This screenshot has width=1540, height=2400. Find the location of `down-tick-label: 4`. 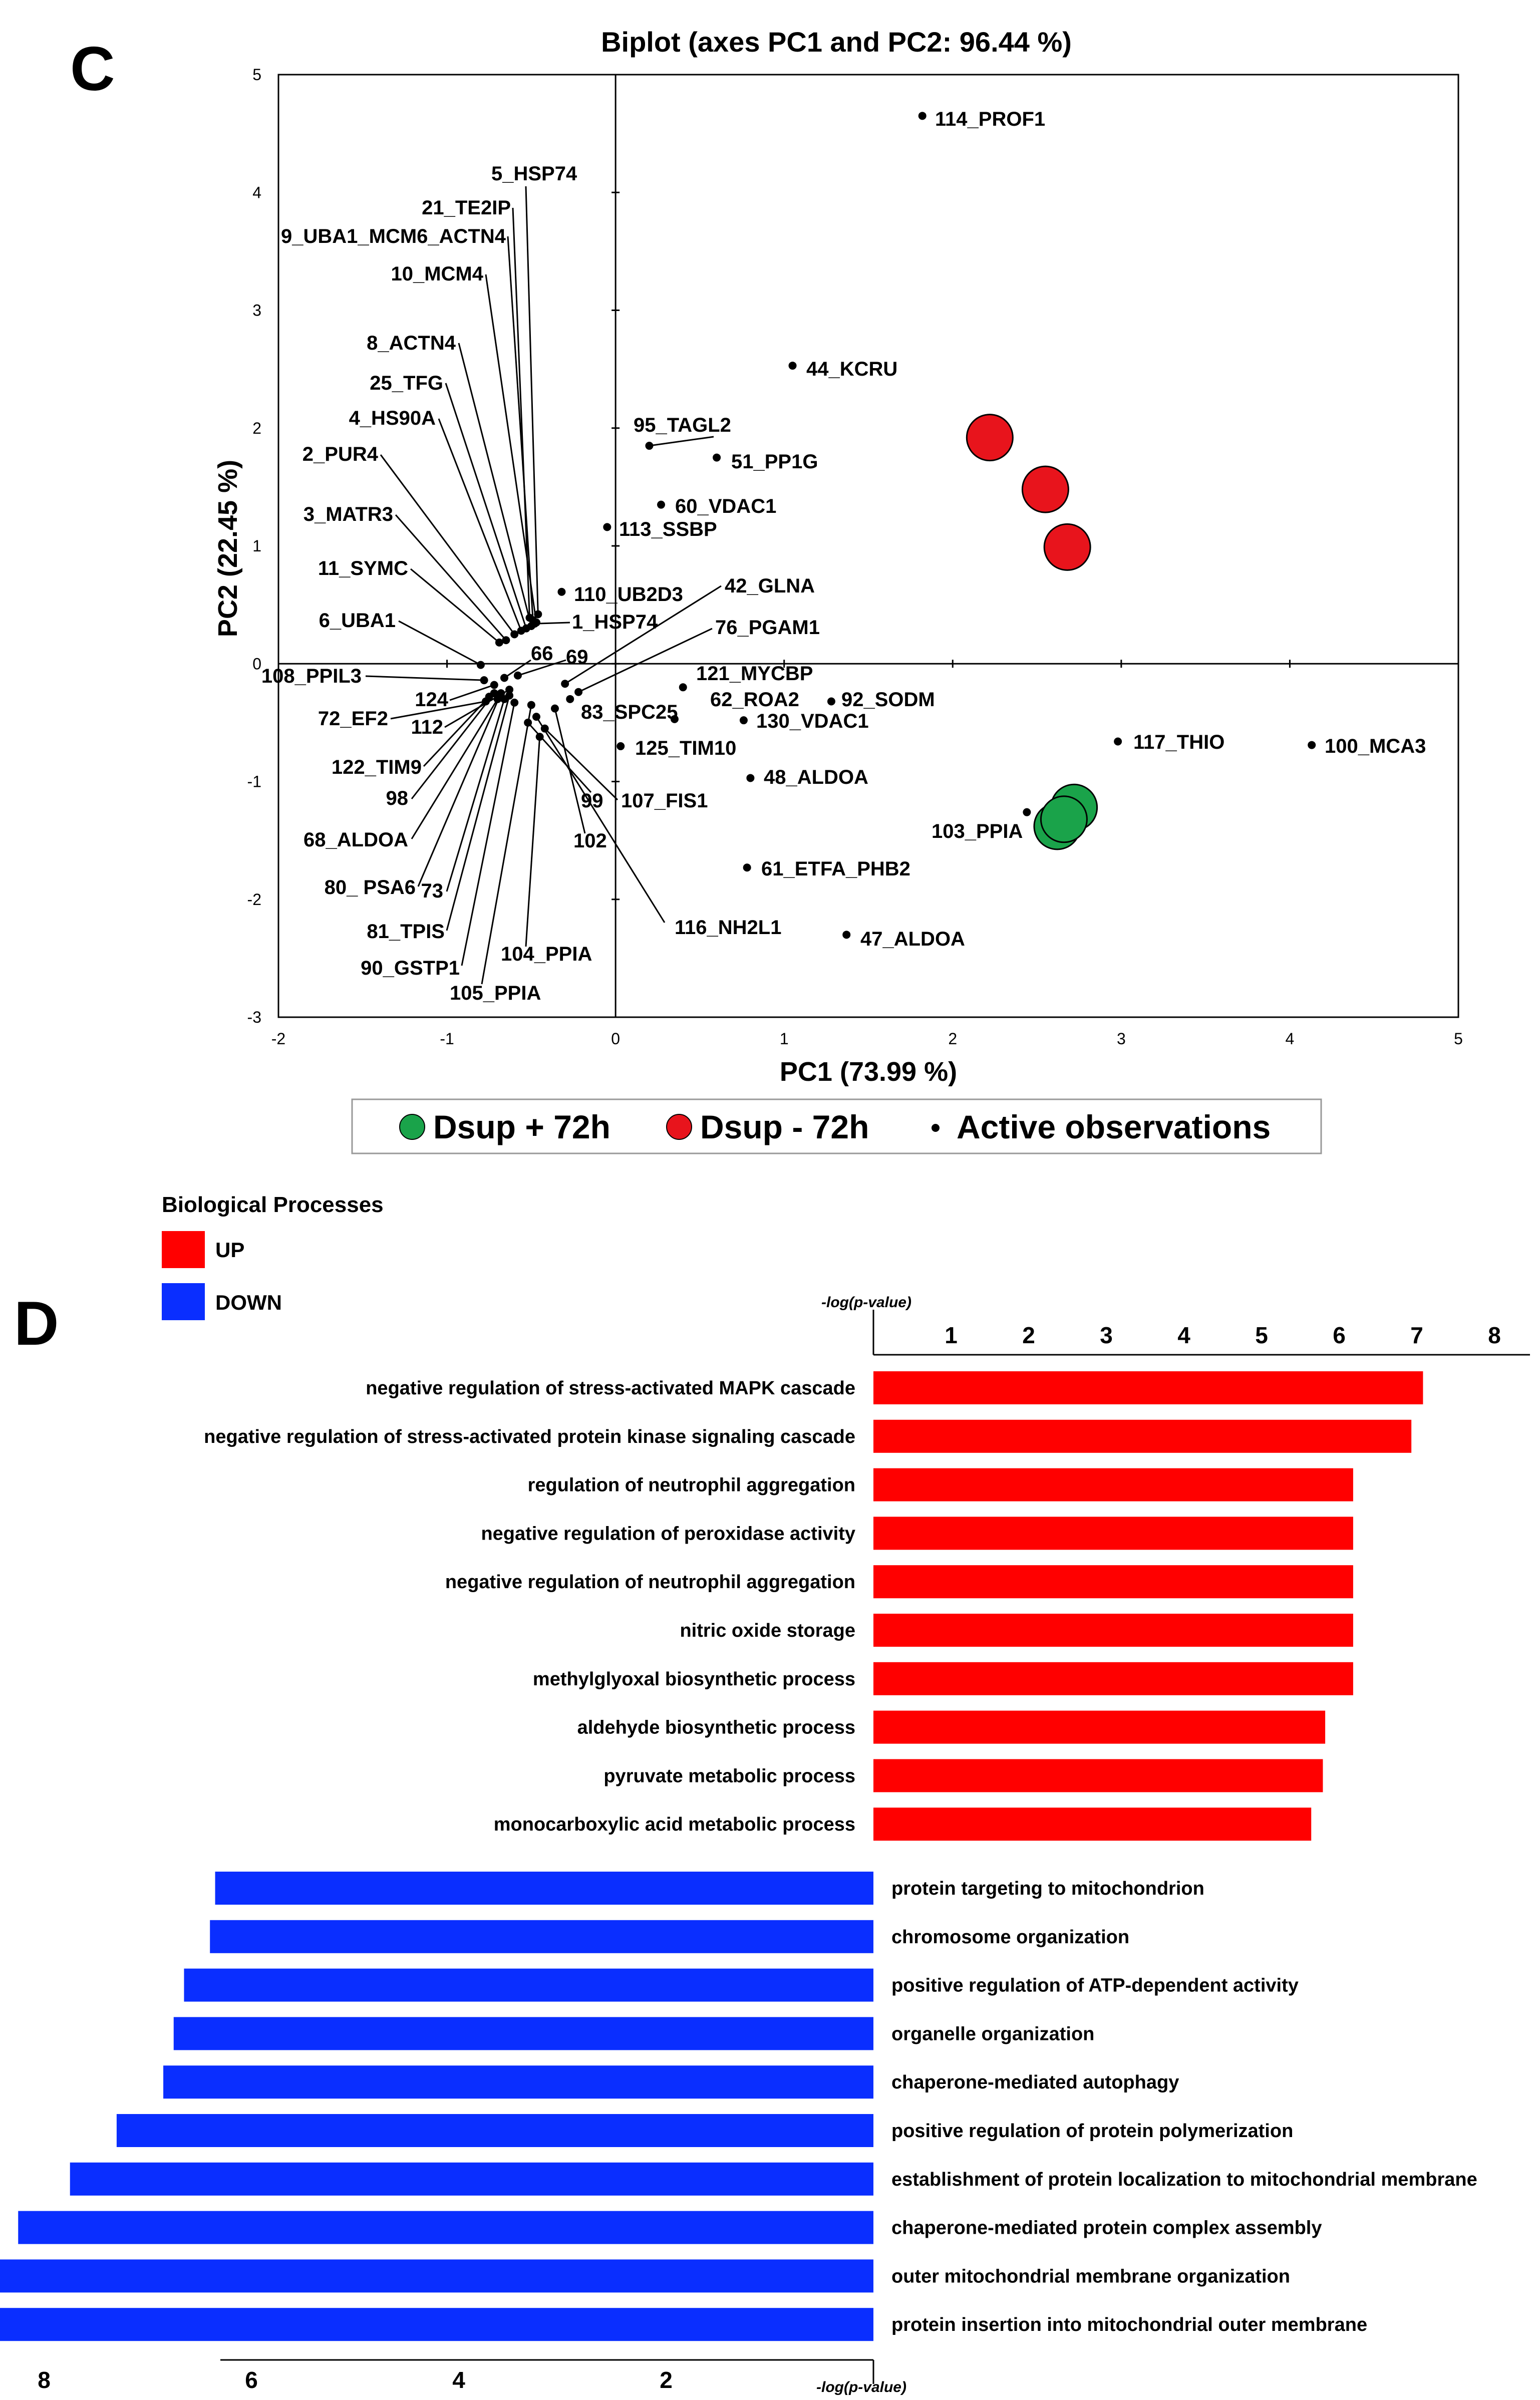

down-tick-label: 4 is located at coordinates (459, 2380).